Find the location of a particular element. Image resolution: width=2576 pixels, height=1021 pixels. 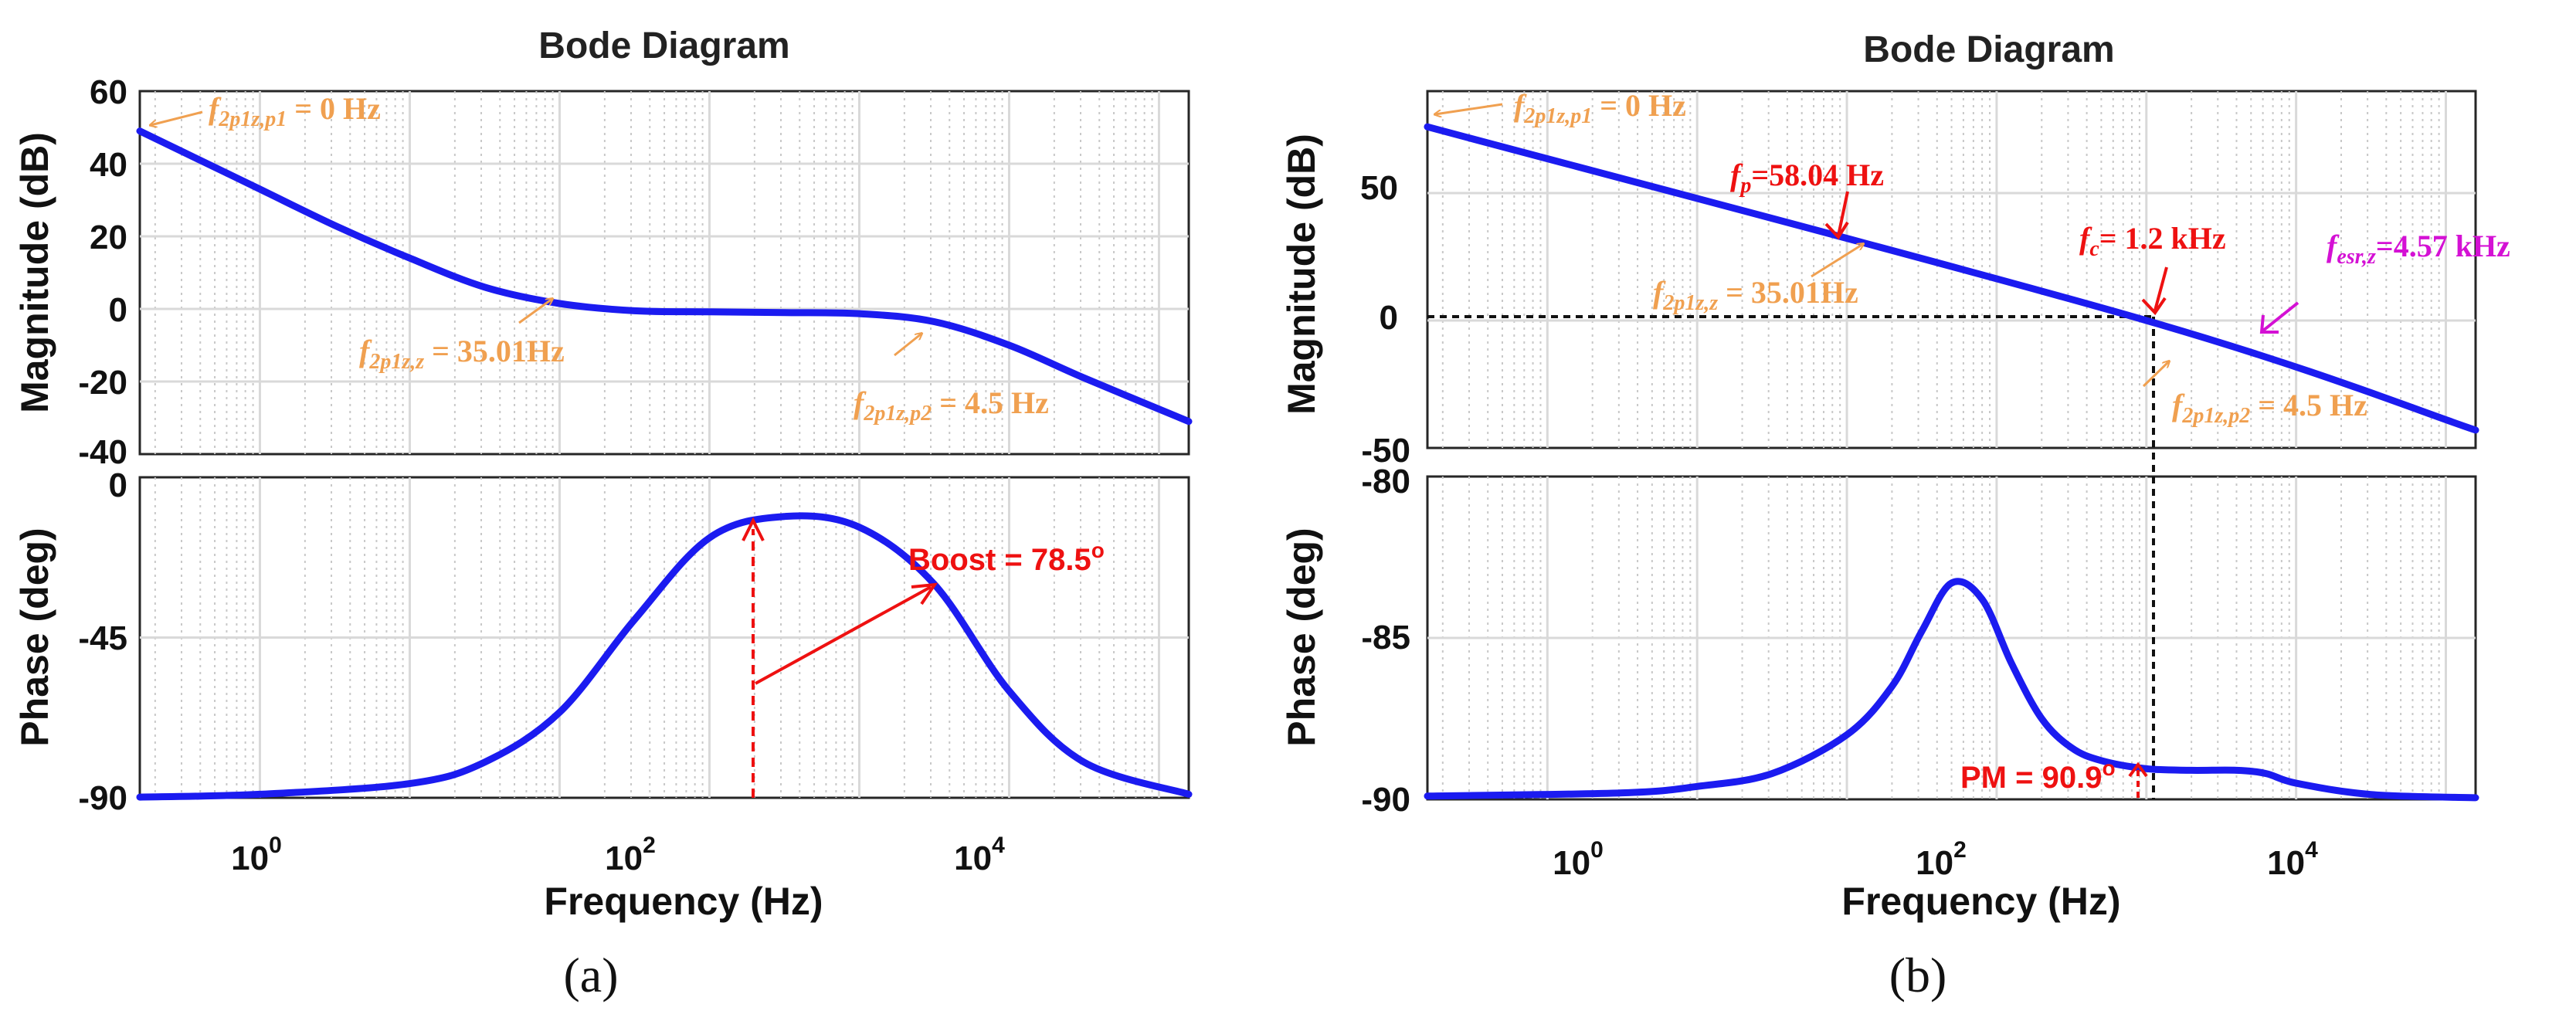

panel-b-annotation-pm: PM = 90.9o is located at coordinates (2054, 777).